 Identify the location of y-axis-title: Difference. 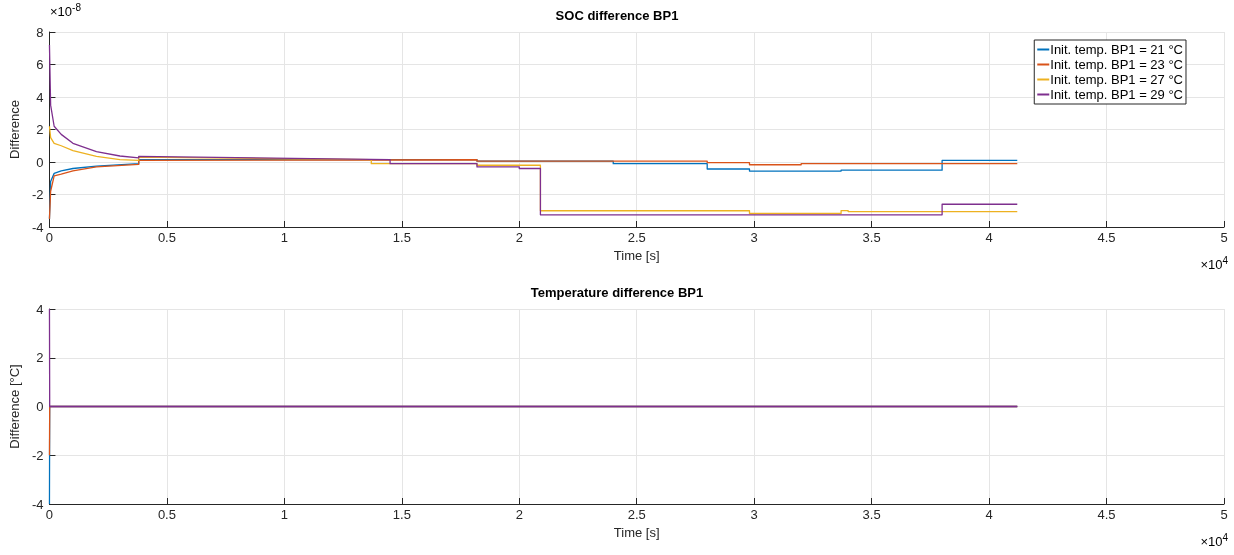
(14, 129).